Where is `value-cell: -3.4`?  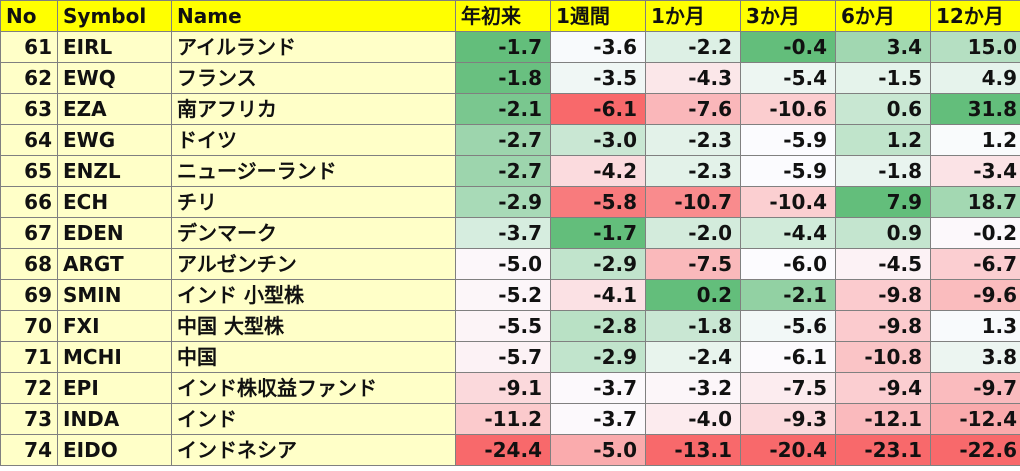 value-cell: -3.4 is located at coordinates (975, 171).